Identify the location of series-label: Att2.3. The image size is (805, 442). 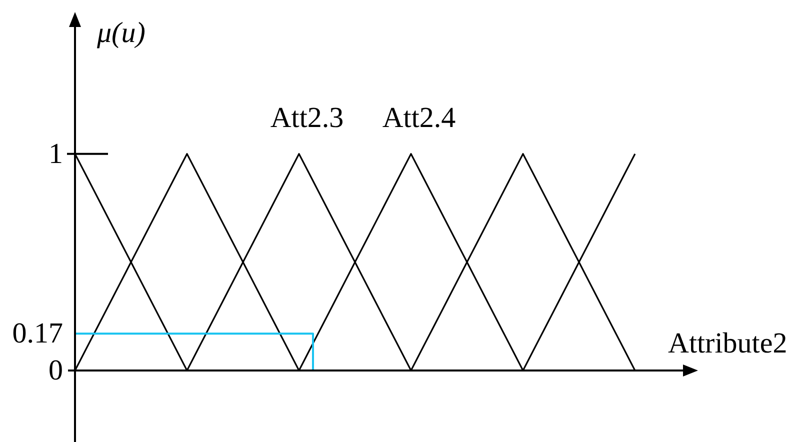
(307, 118).